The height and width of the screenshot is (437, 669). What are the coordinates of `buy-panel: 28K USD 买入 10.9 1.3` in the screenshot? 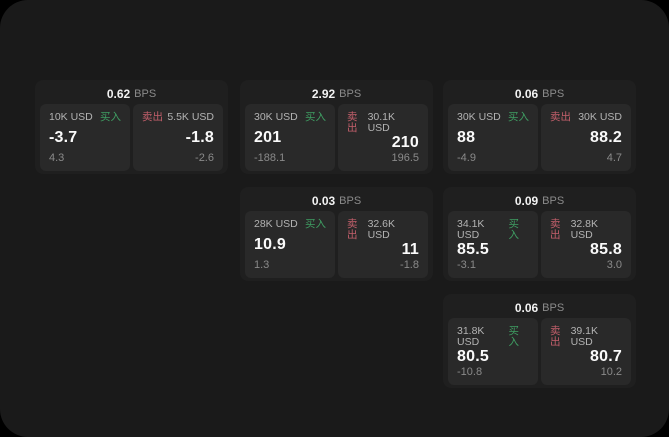 It's located at (290, 244).